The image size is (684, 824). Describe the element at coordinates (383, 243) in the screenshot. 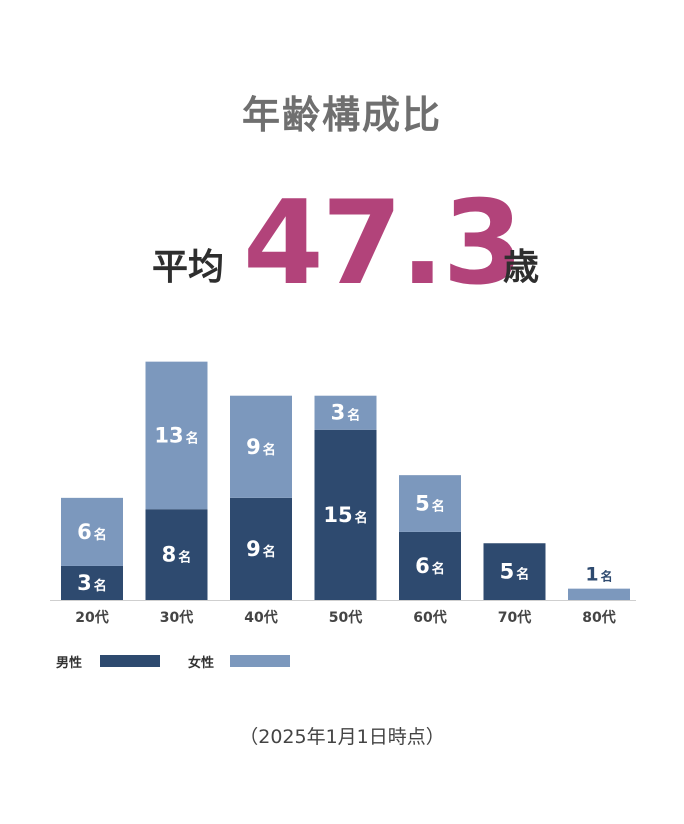

I see `average-value: 47.3` at that location.